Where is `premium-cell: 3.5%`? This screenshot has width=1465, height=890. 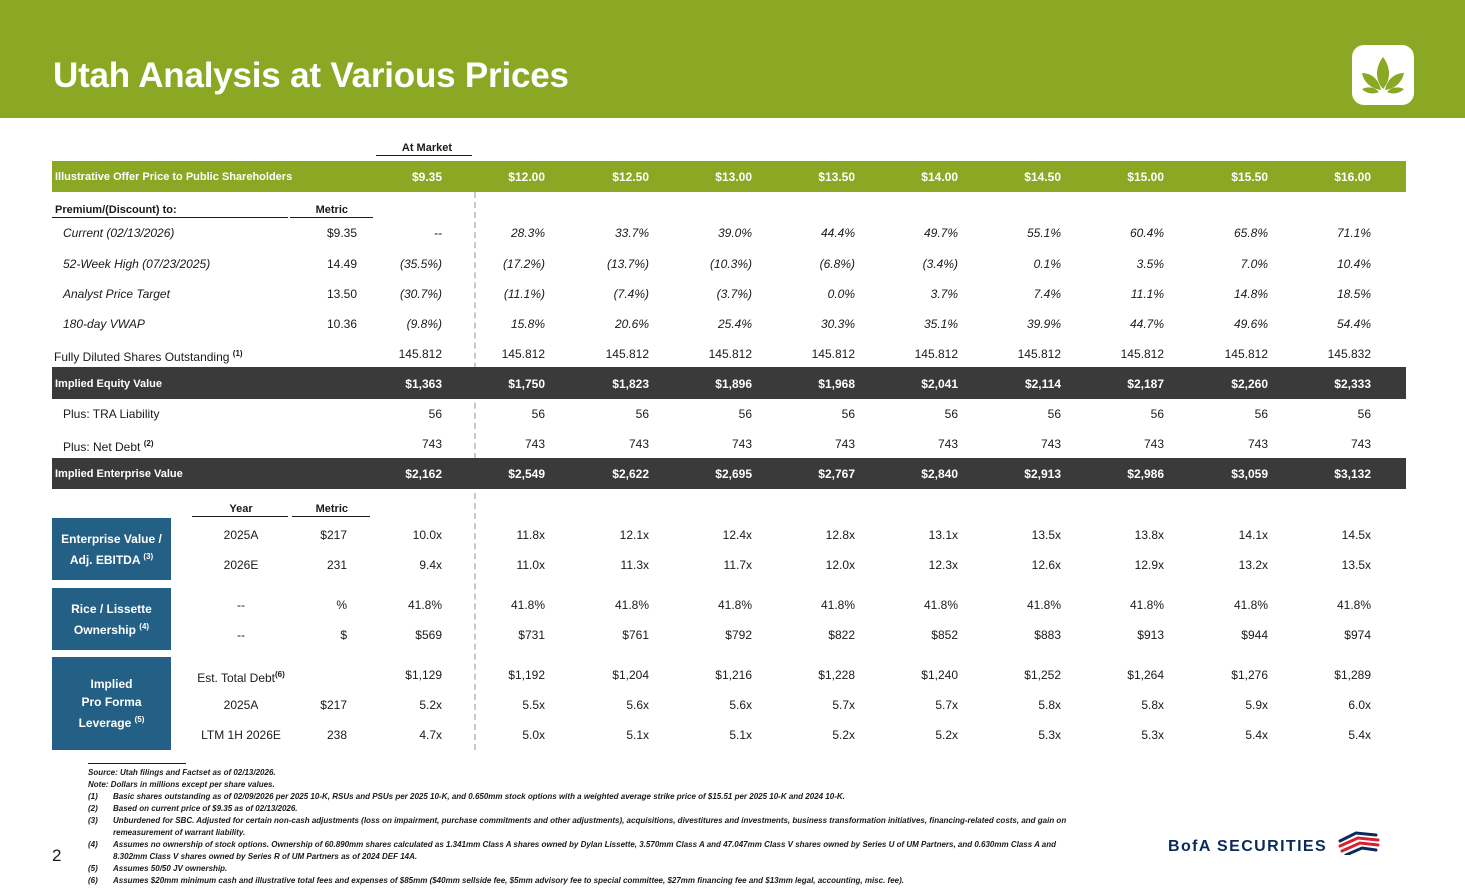 premium-cell: 3.5% is located at coordinates (1150, 264).